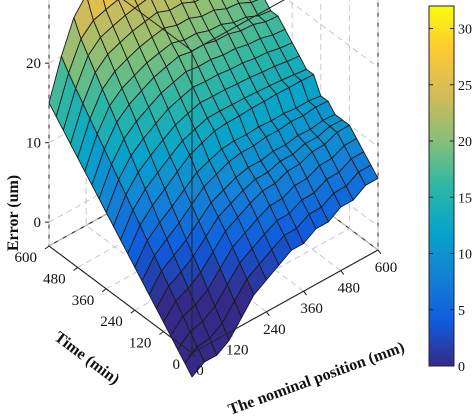  I want to click on y-tick-label: 120, so click(140, 344).